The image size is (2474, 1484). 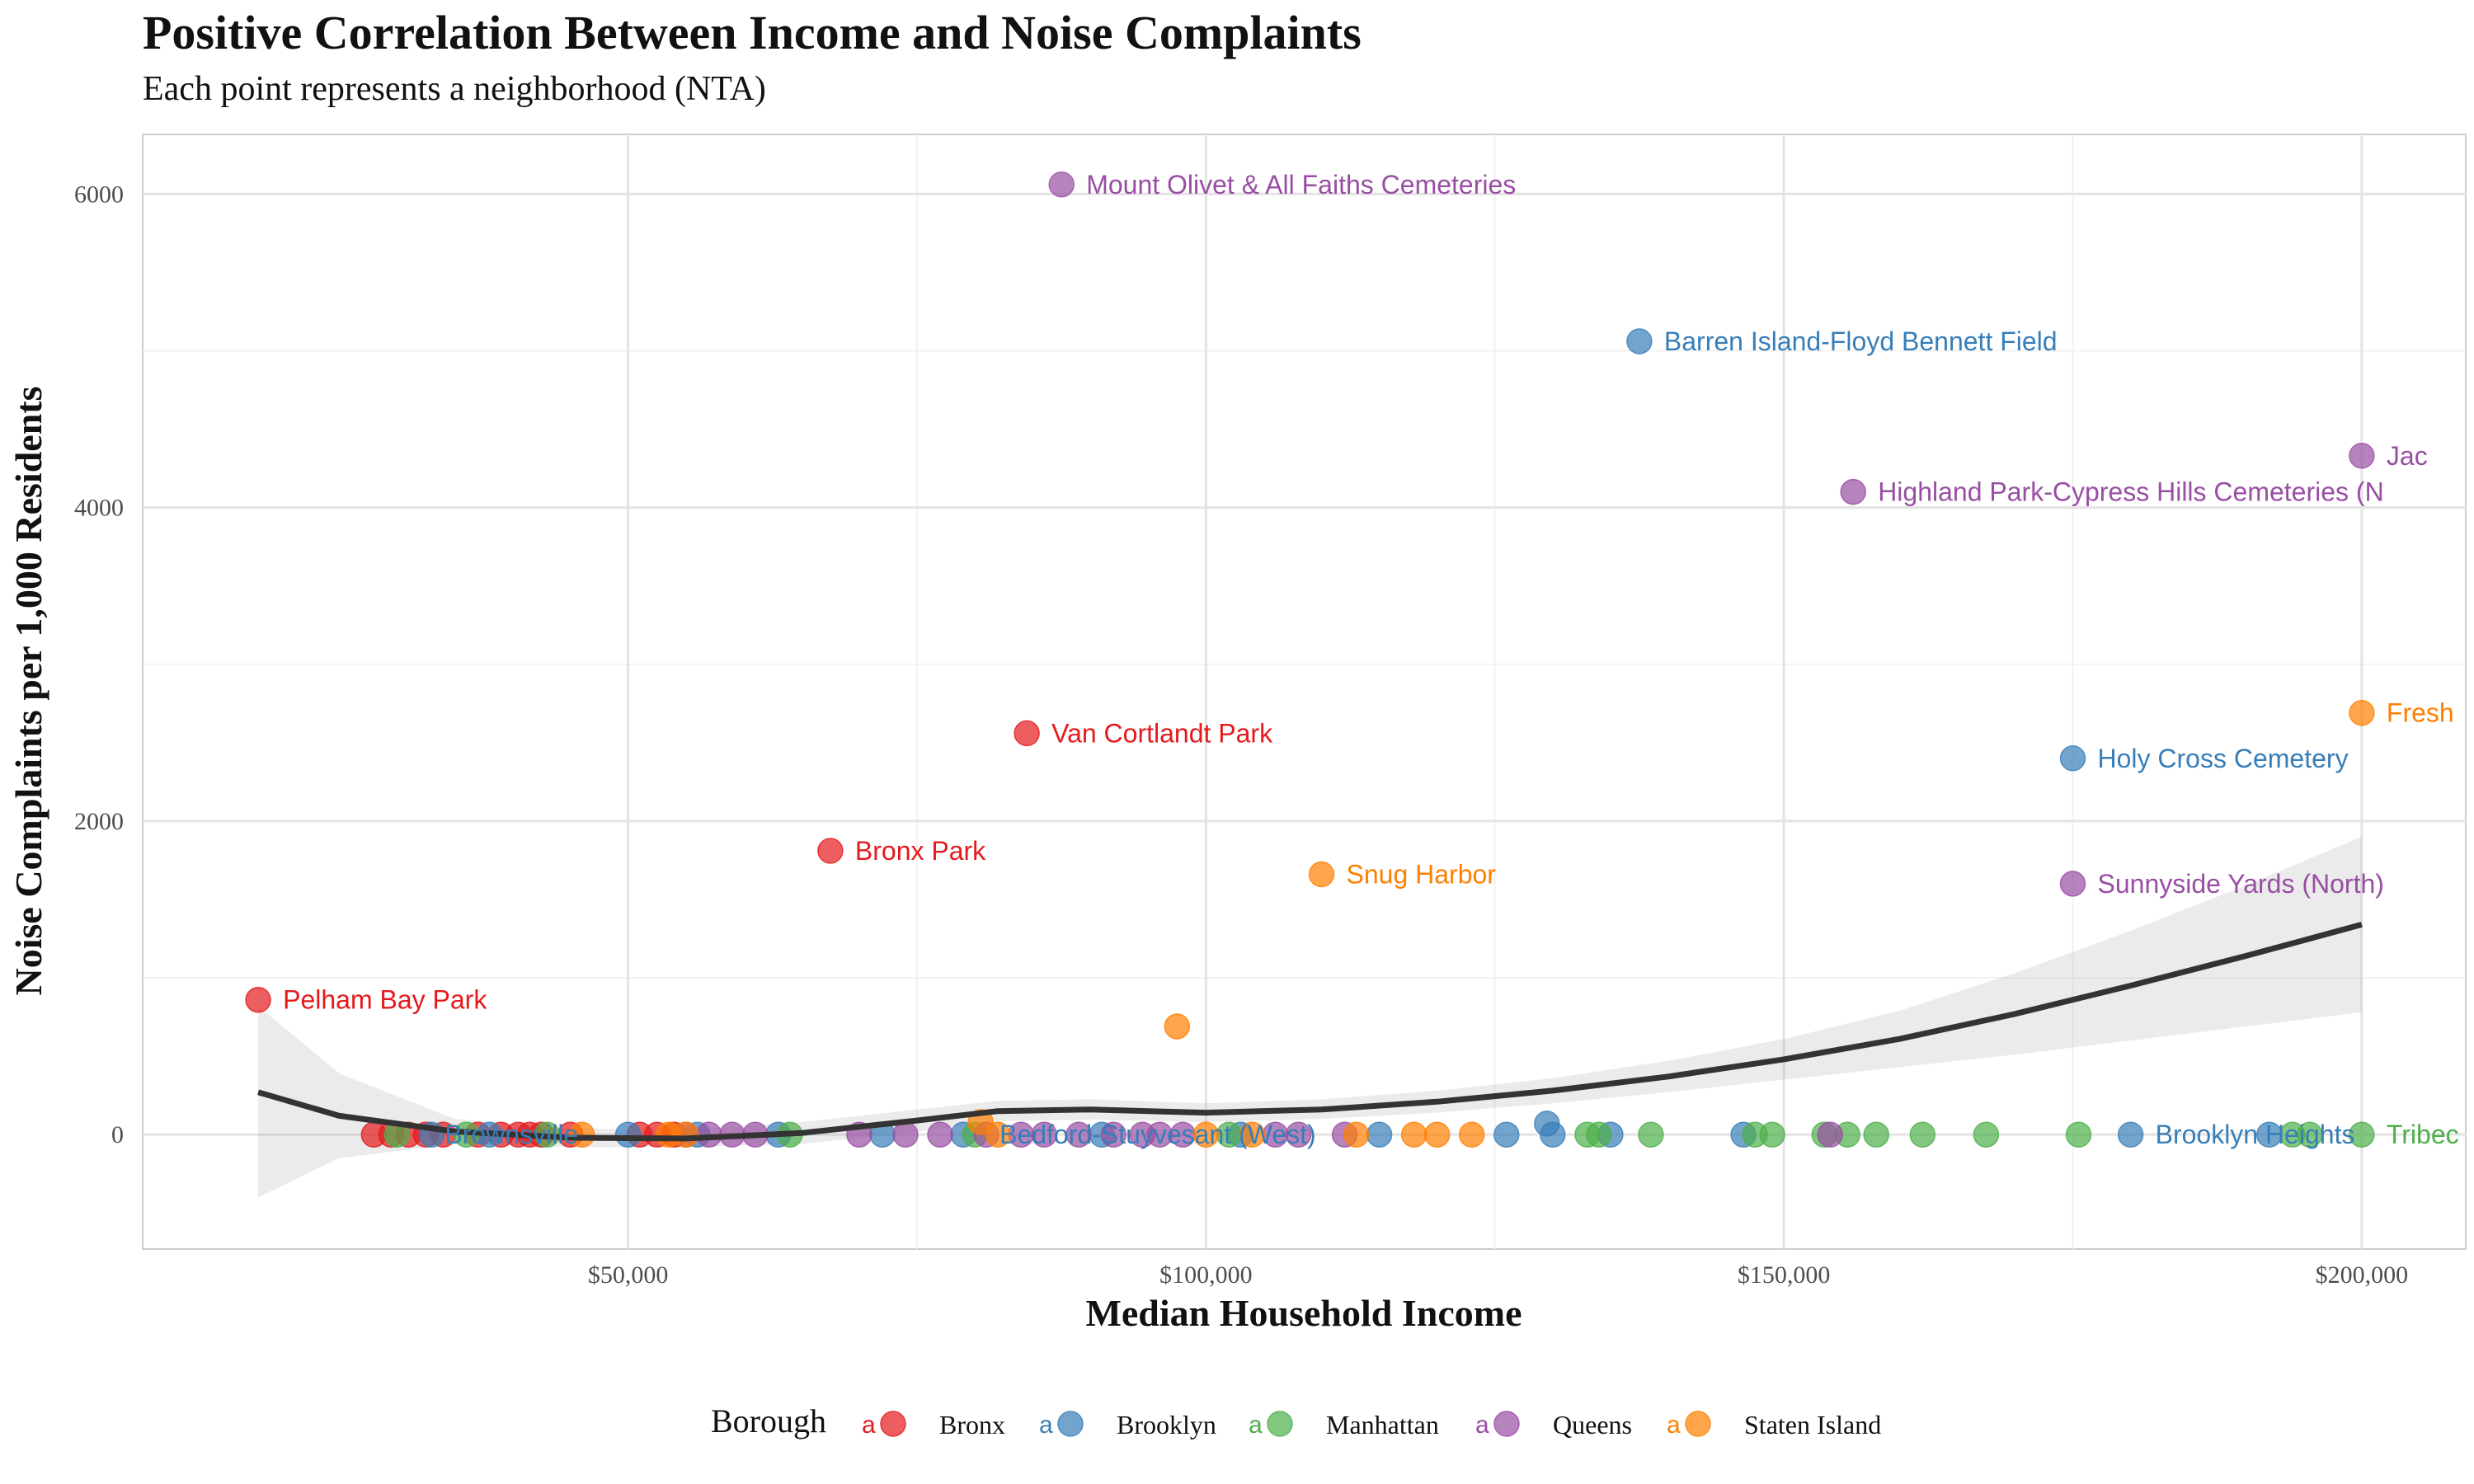 What do you see at coordinates (2223, 758) in the screenshot?
I see `point-label: Holy Cross Cemetery` at bounding box center [2223, 758].